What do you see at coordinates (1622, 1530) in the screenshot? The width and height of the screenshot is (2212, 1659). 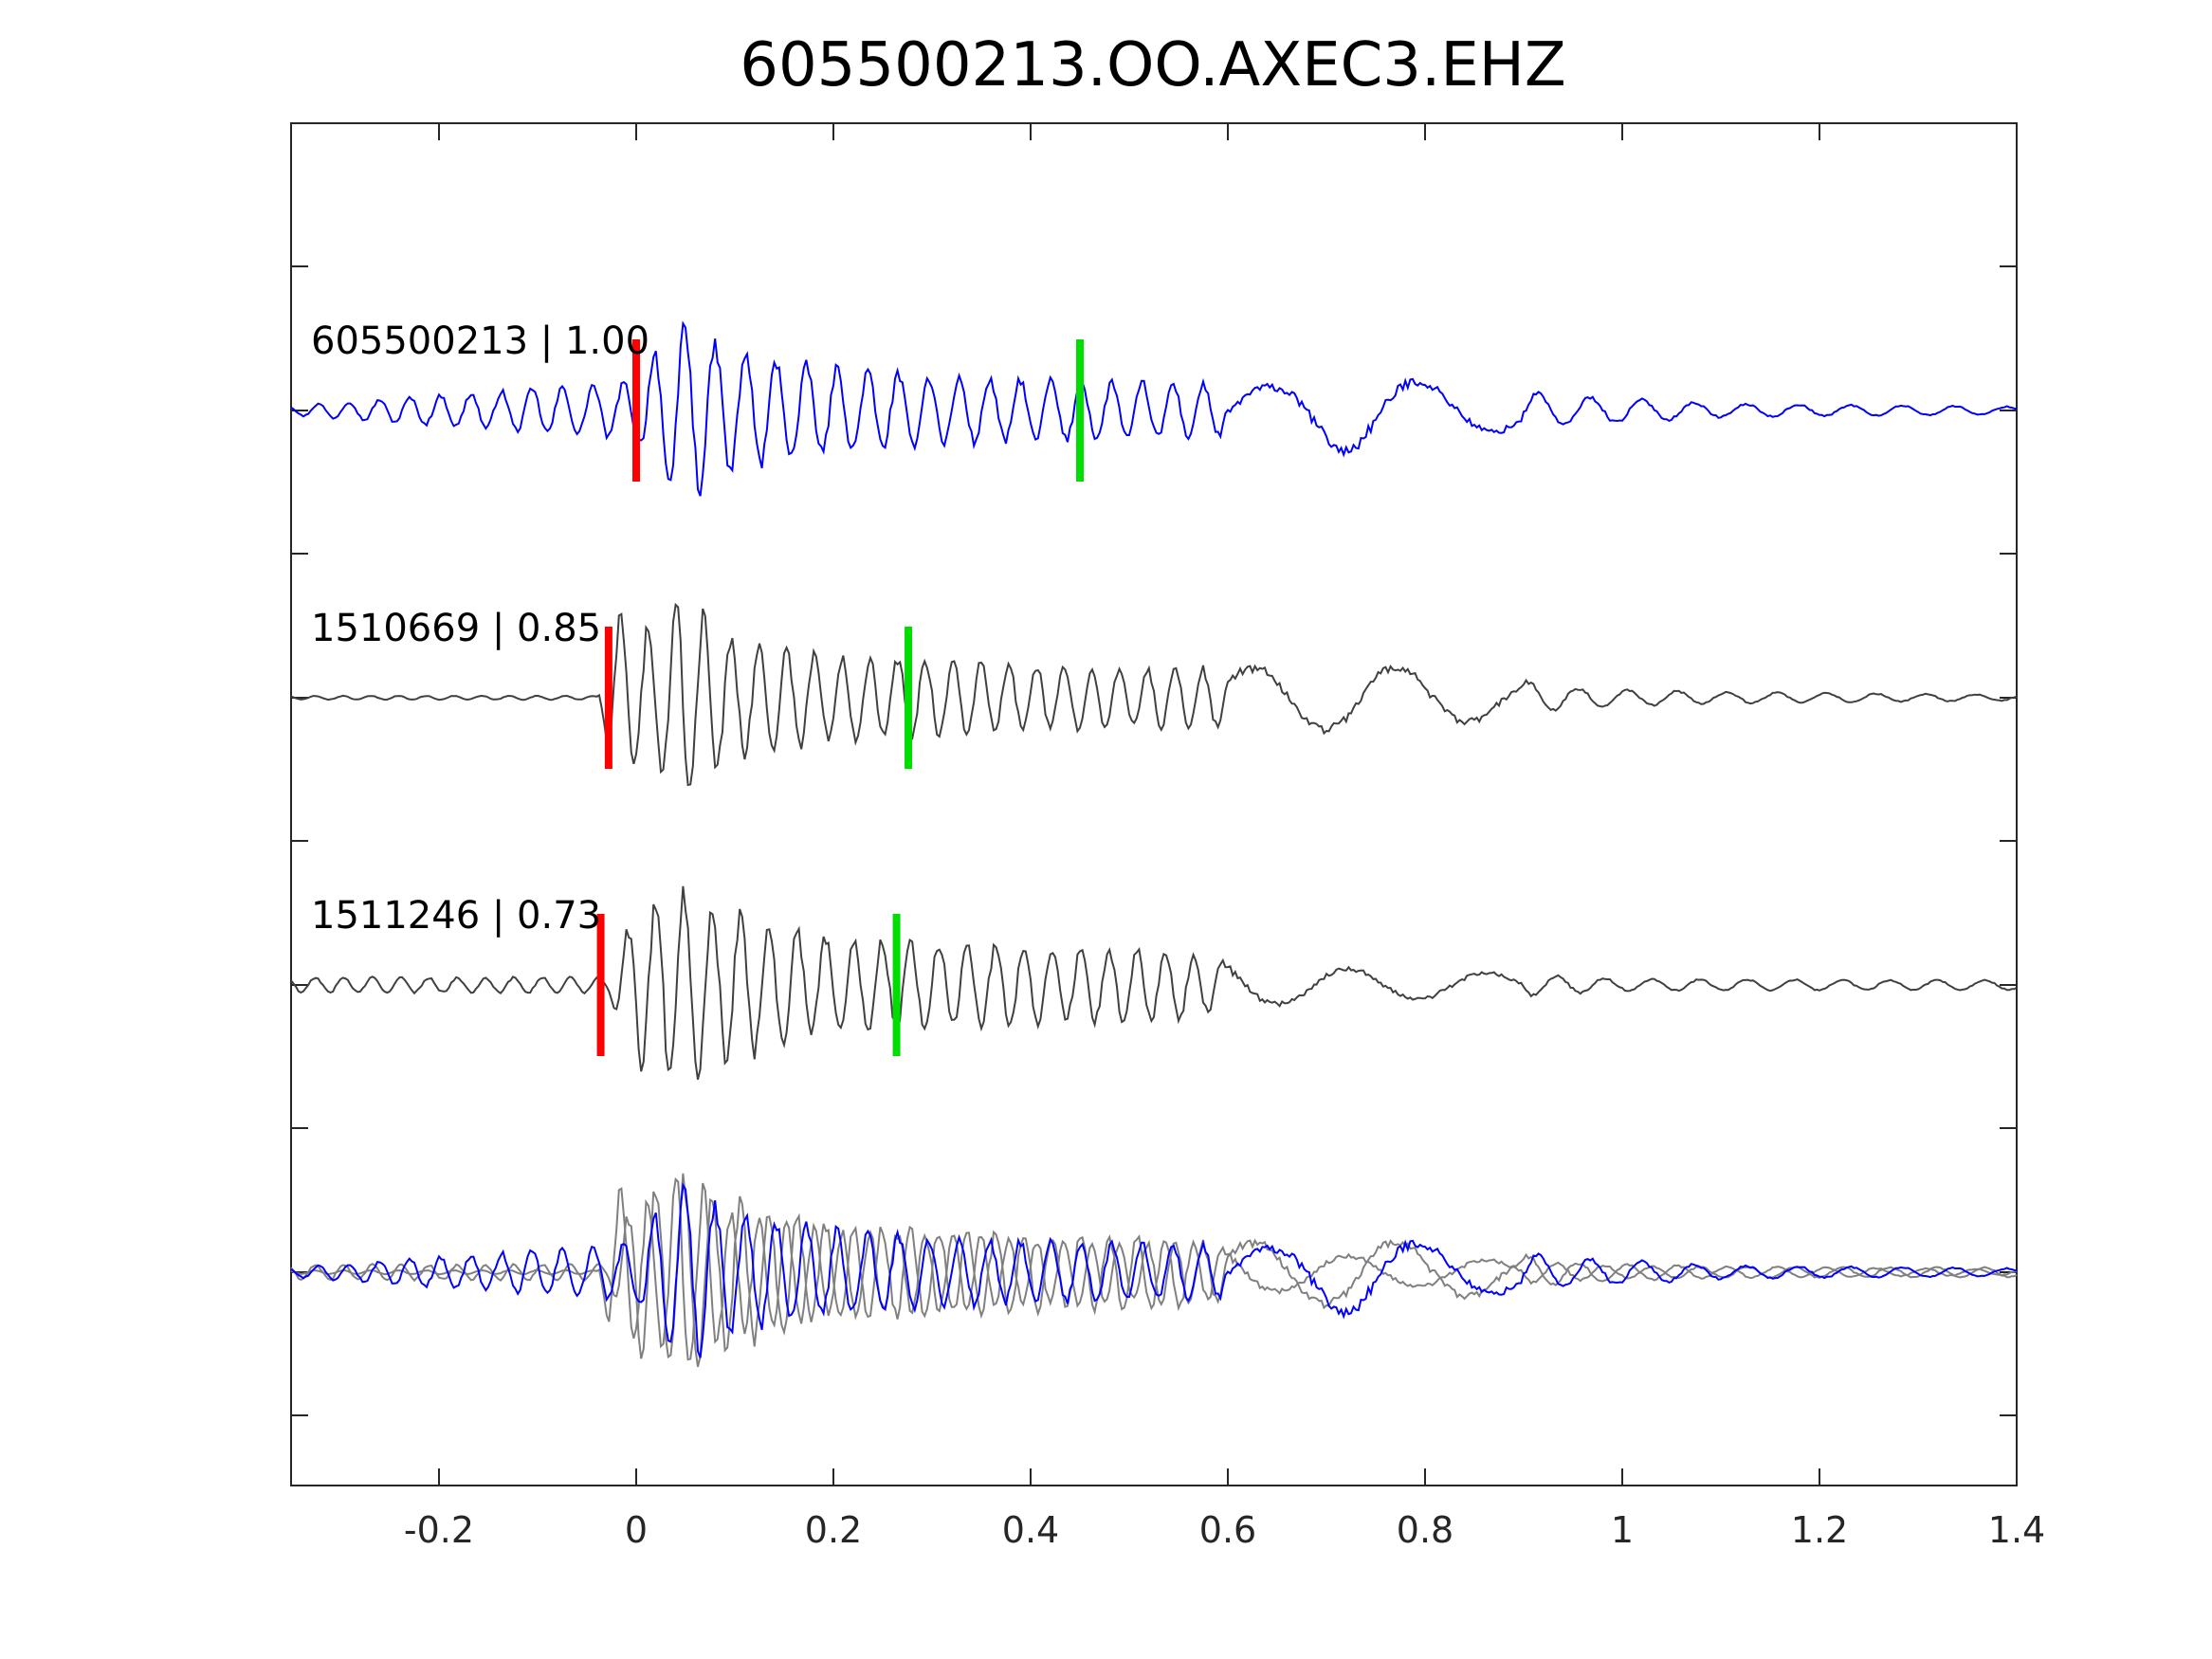 I see `x-tick-label: 1` at bounding box center [1622, 1530].